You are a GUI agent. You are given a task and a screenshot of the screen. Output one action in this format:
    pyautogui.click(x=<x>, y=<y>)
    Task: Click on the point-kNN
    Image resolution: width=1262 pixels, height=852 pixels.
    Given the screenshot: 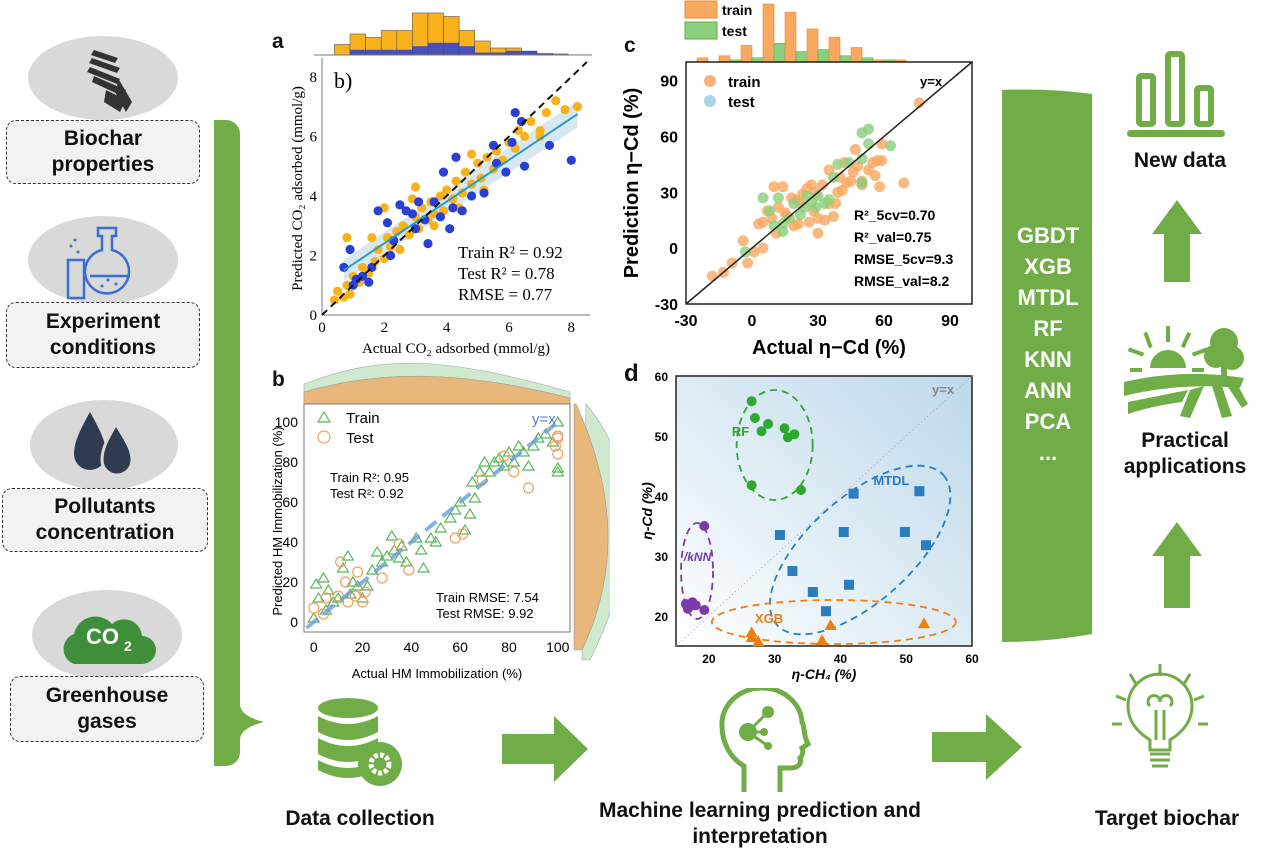 What is the action you would take?
    pyautogui.click(x=704, y=526)
    